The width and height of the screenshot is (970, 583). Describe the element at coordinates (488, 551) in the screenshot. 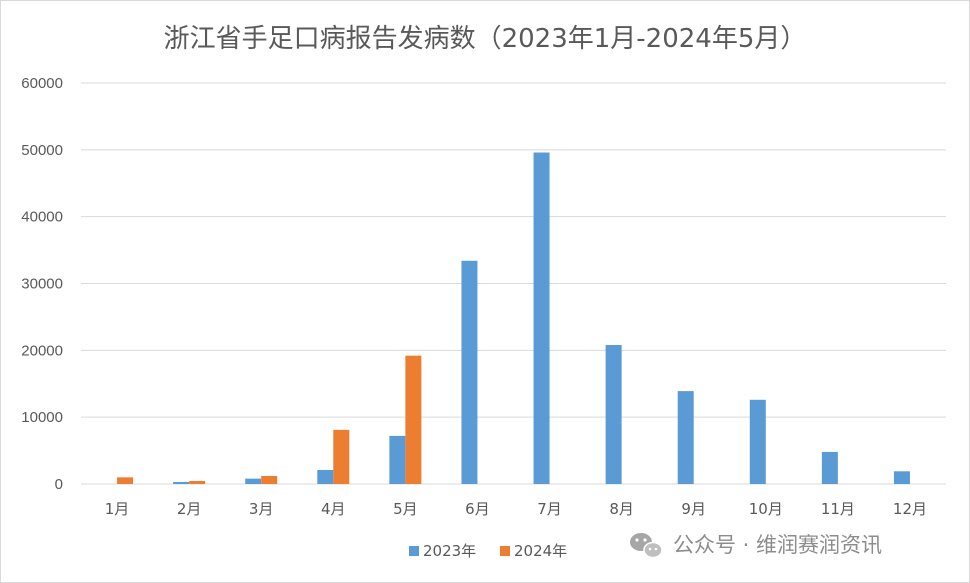

I see `legend: 2023年 2024年` at that location.